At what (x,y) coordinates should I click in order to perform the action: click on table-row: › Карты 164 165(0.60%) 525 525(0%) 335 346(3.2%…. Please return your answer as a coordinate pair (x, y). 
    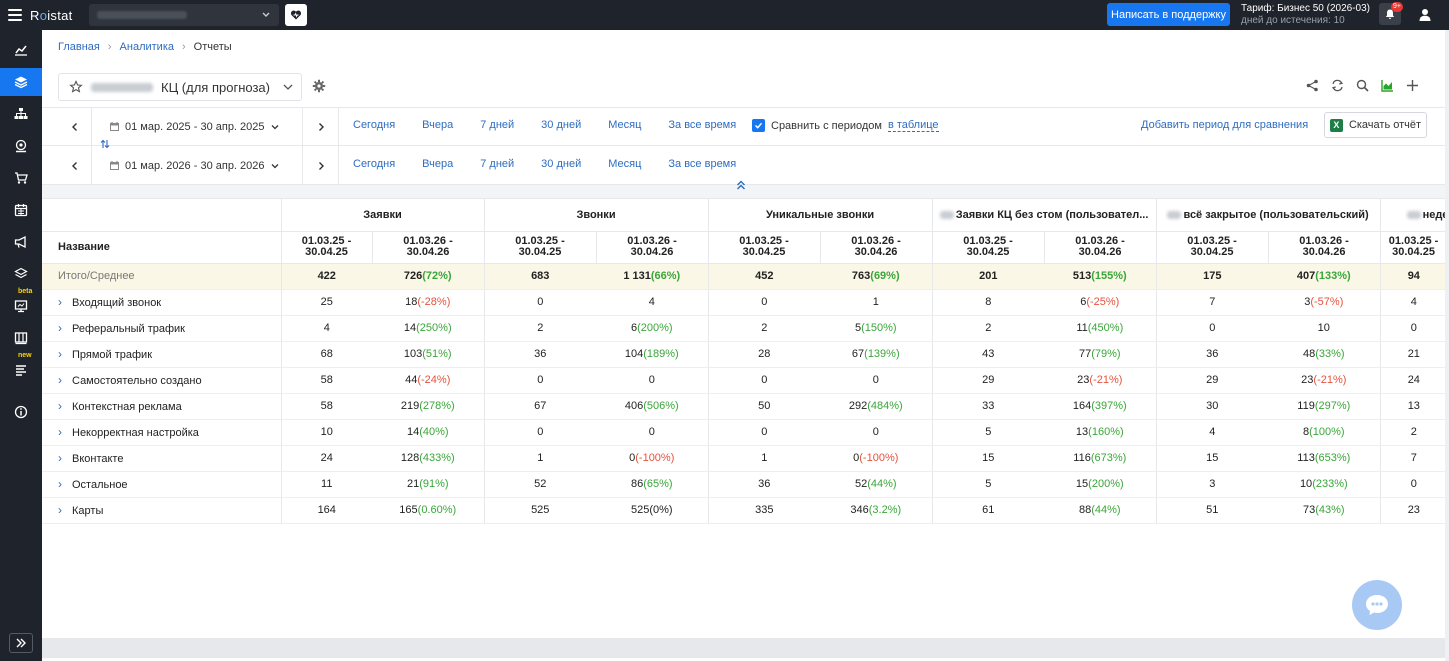
    Looking at the image, I should click on (743, 510).